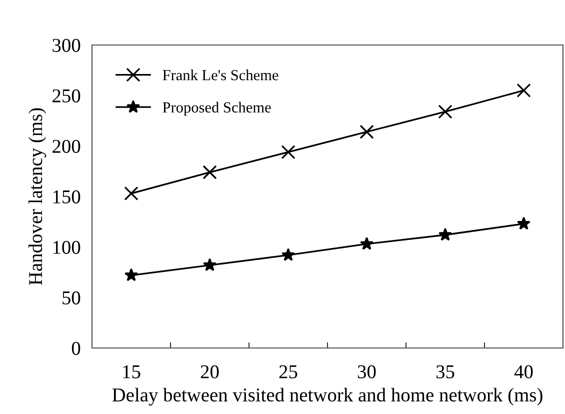  What do you see at coordinates (209, 371) in the screenshot?
I see `x-tick-label: 20` at bounding box center [209, 371].